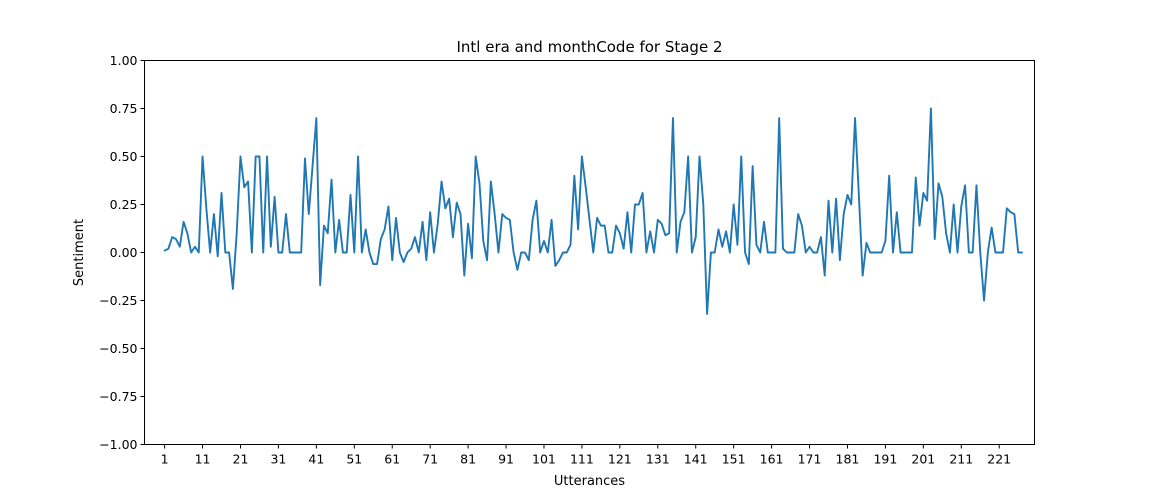  I want to click on y-tick-label: −0.25, so click(118, 300).